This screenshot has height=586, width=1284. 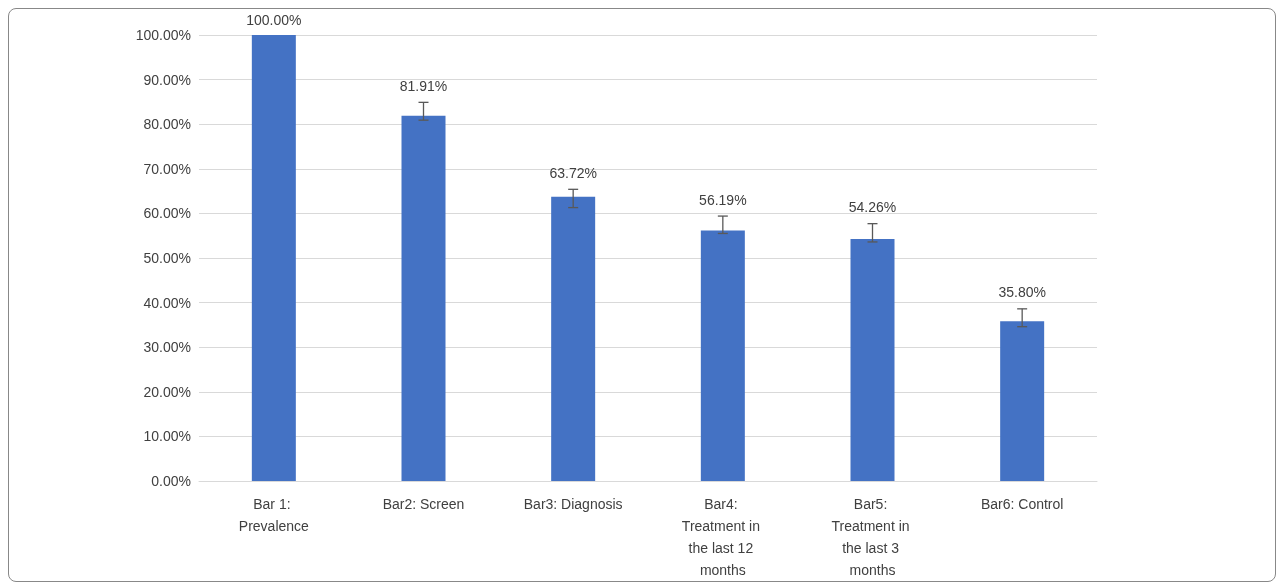 What do you see at coordinates (167, 258) in the screenshot?
I see `y-tick-label: 50.00%` at bounding box center [167, 258].